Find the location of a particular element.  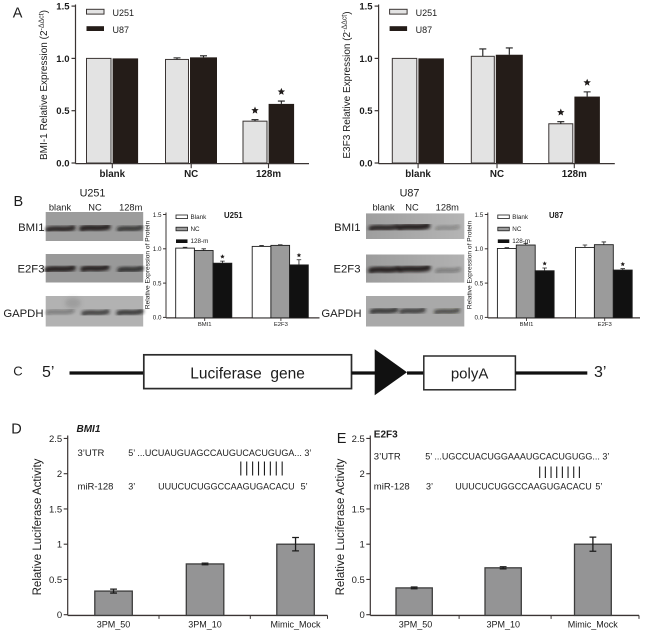

svg-text: A is located at coordinates (18, 14).